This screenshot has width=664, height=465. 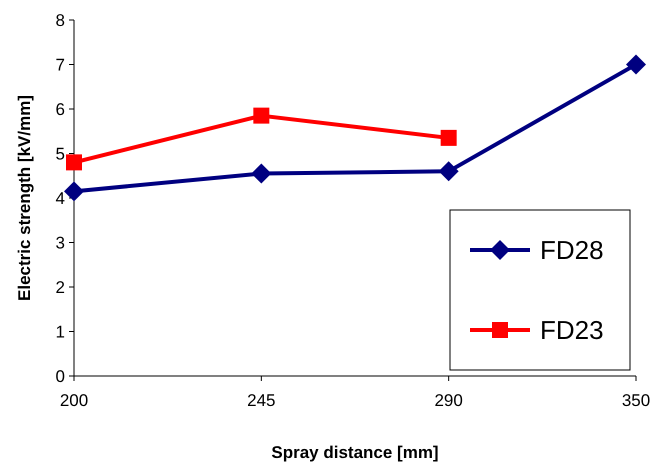 I want to click on y-tick-label: 4, so click(x=60, y=198).